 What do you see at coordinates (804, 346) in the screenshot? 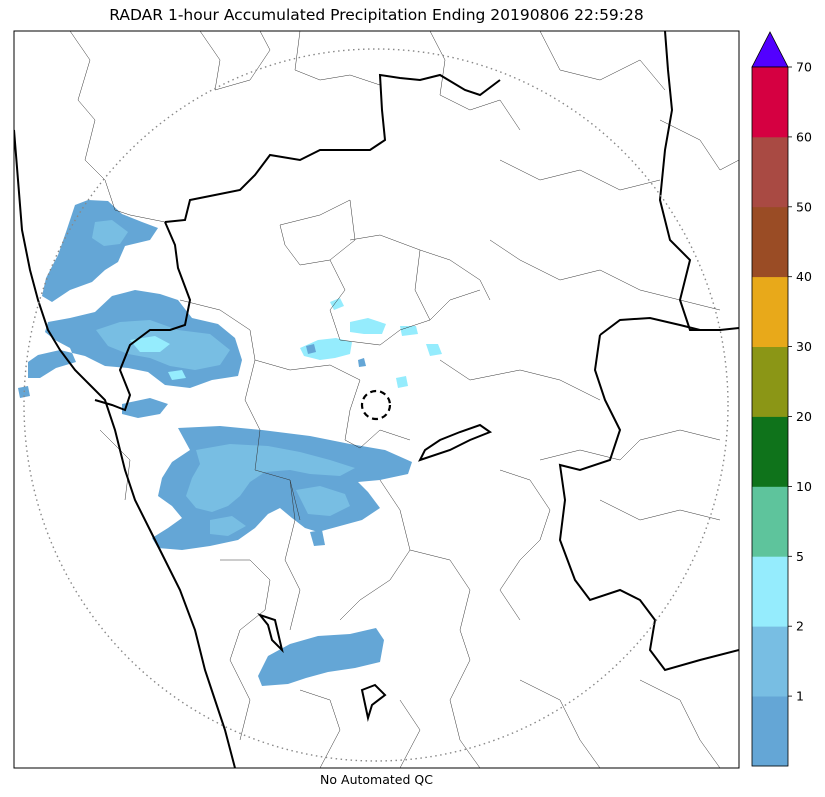
I see `colorbar-tick-label: 30` at bounding box center [804, 346].